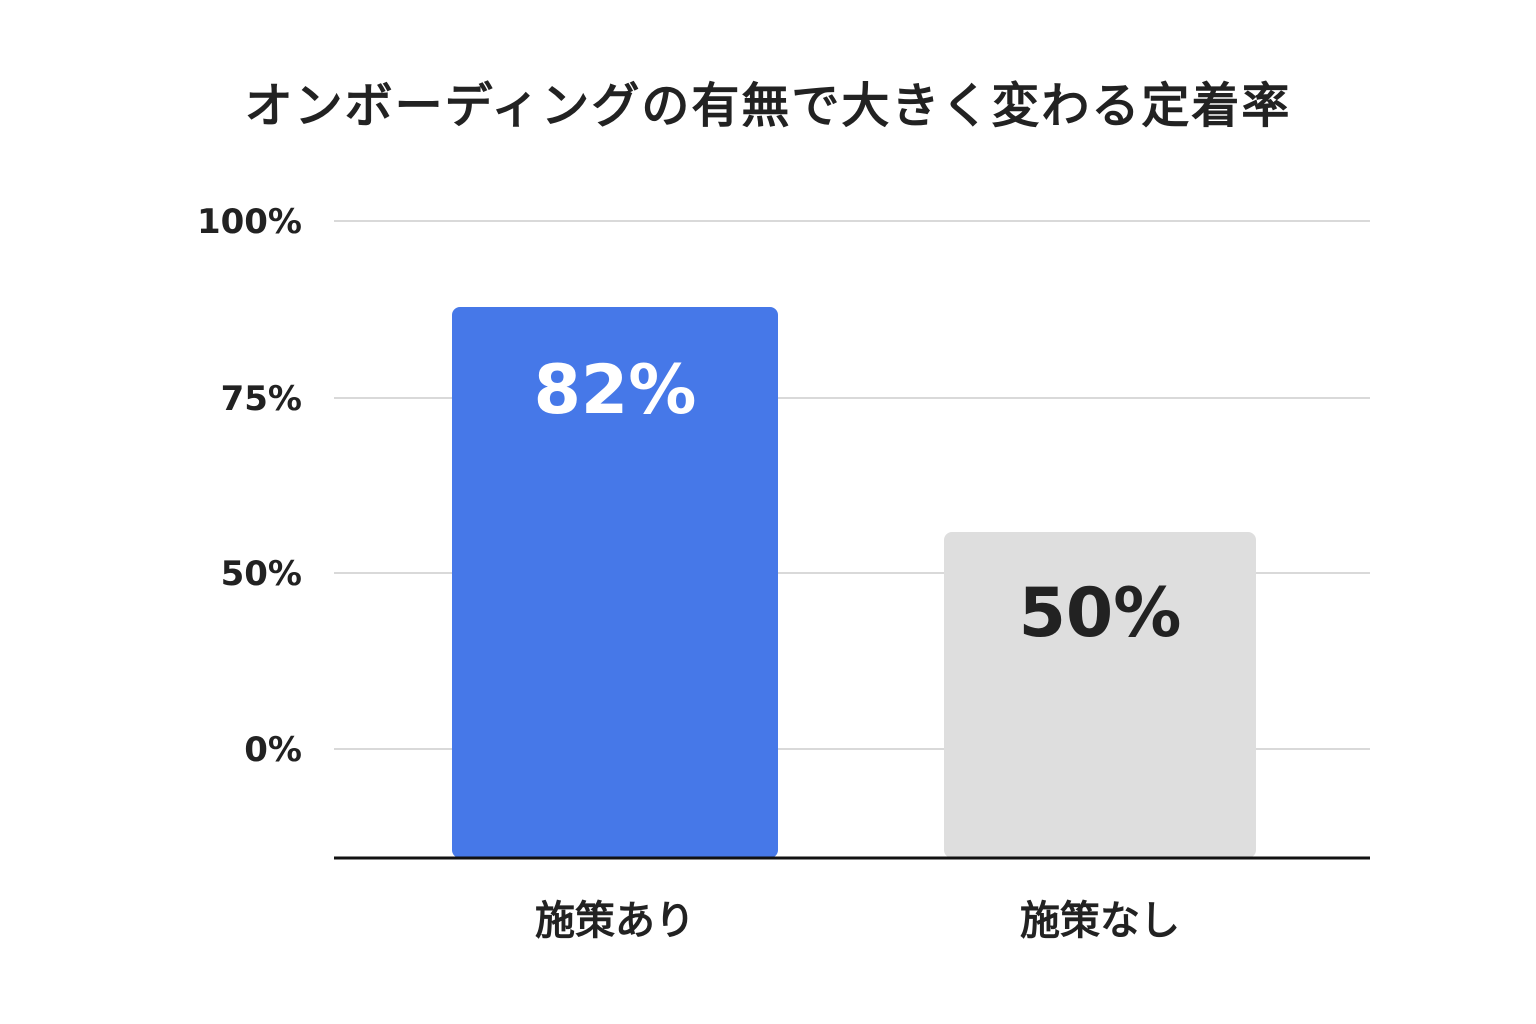  Describe the element at coordinates (249, 486) in the screenshot. I see `y-axis-ticks: 0% 50% 75% 100%` at that location.